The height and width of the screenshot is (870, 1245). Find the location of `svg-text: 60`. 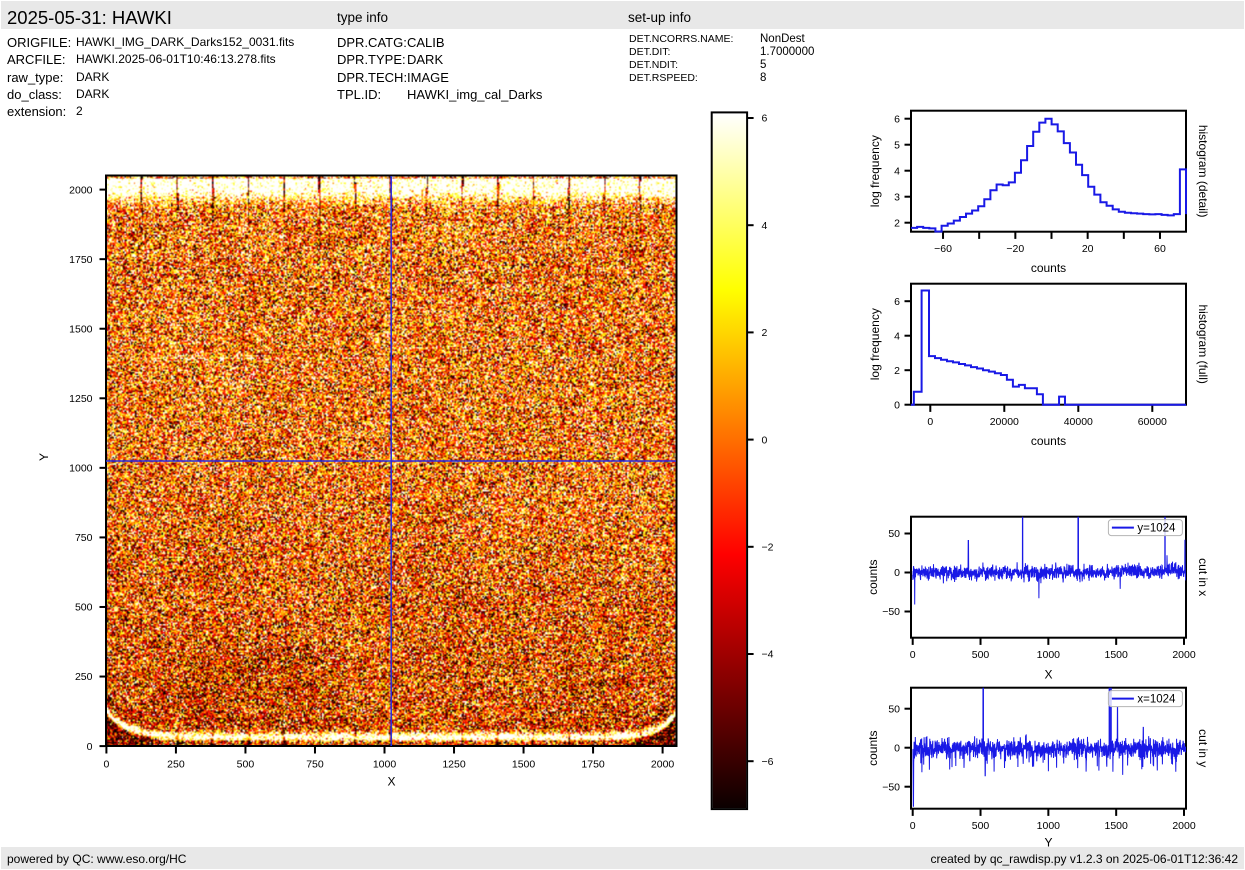

svg-text: 60 is located at coordinates (1160, 249).